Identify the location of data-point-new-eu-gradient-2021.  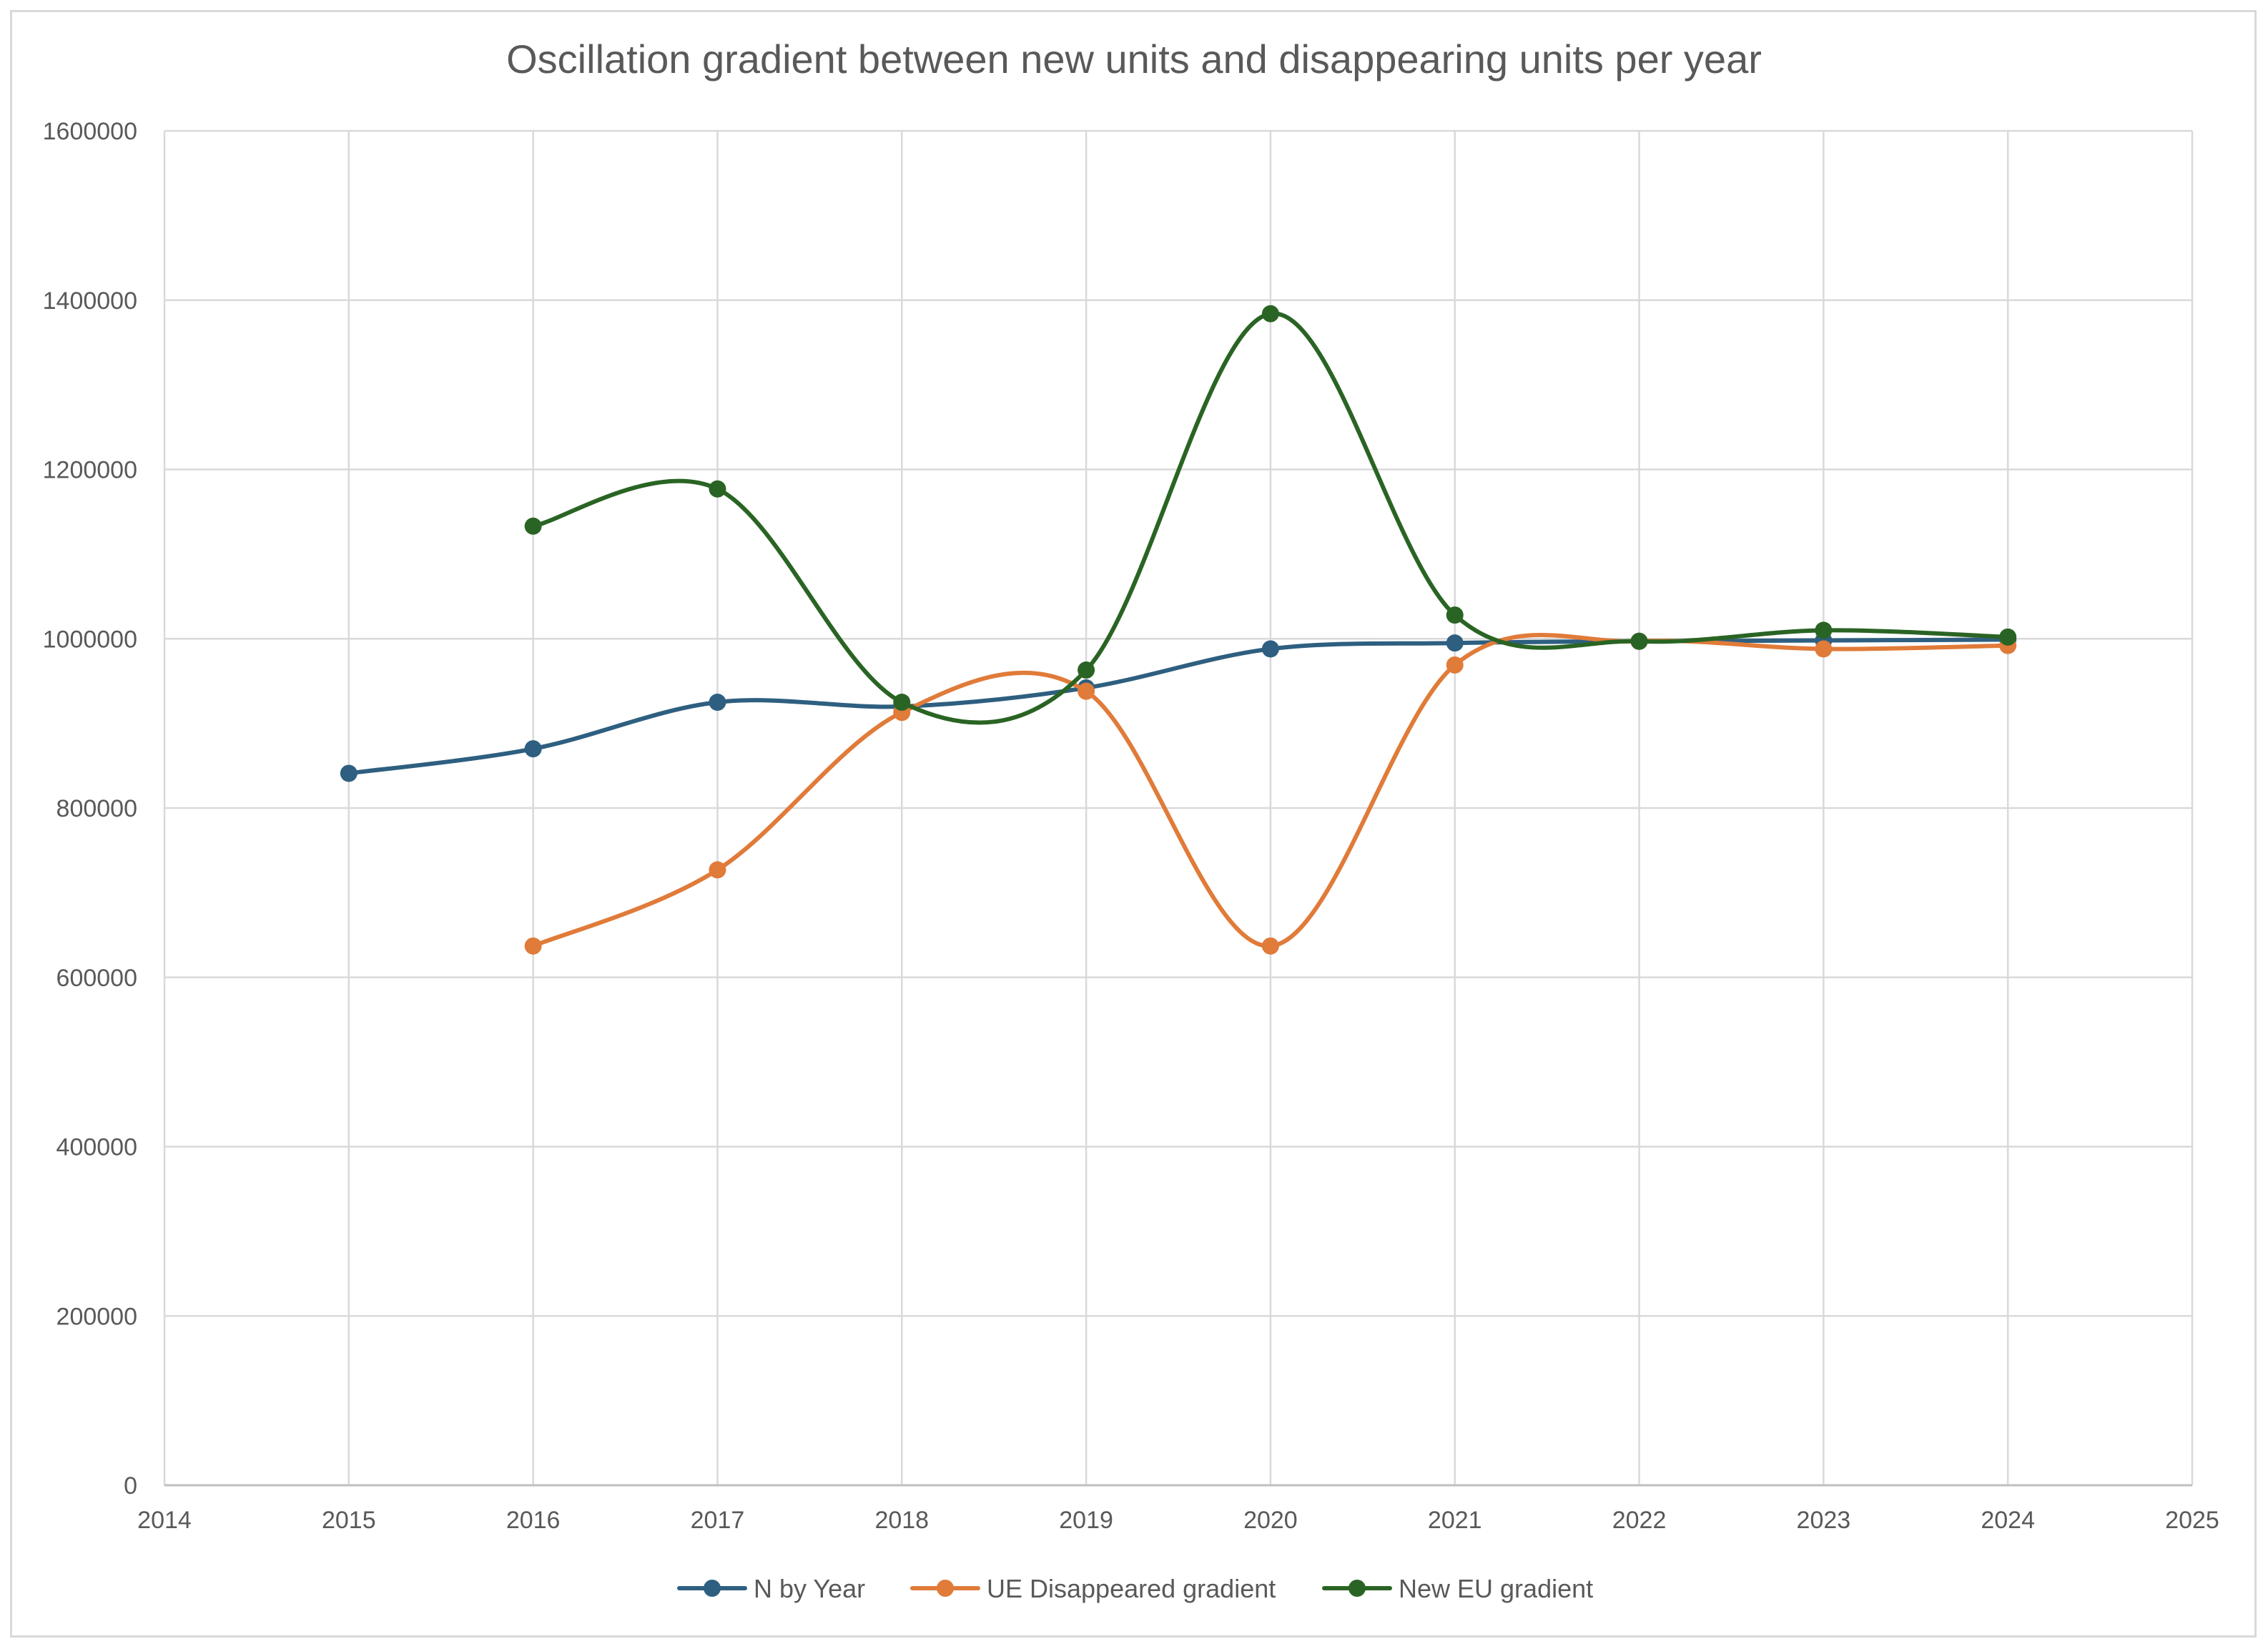
(1455, 615).